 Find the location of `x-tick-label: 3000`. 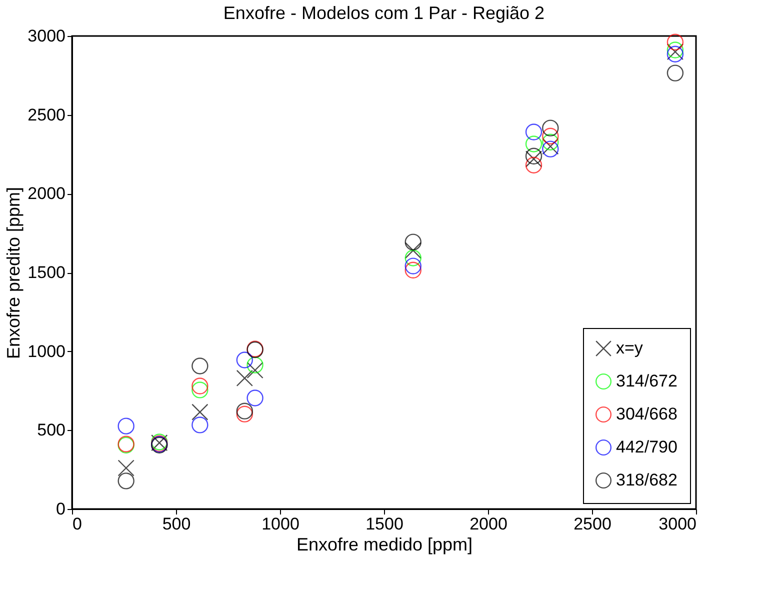

x-tick-label: 3000 is located at coordinates (677, 524).